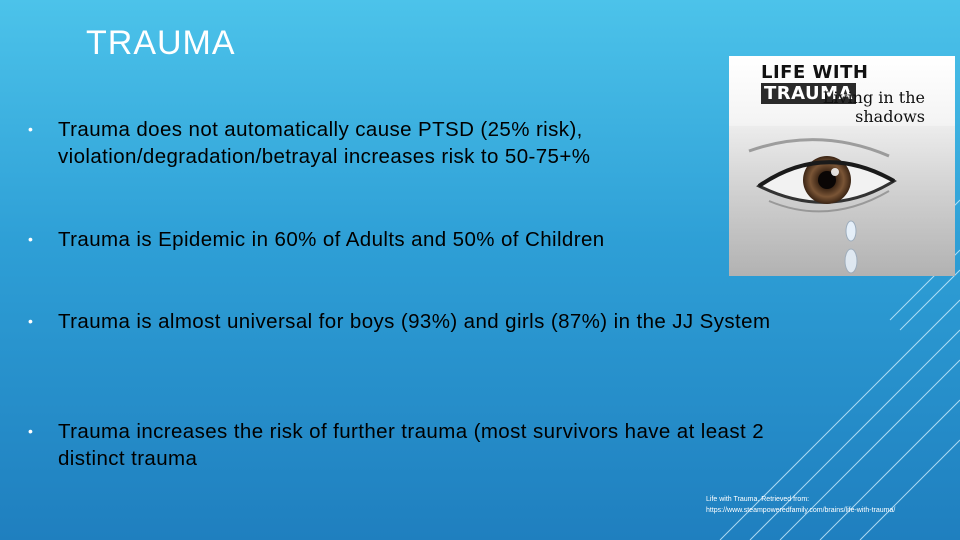  What do you see at coordinates (842, 201) in the screenshot?
I see `eye-illustration` at bounding box center [842, 201].